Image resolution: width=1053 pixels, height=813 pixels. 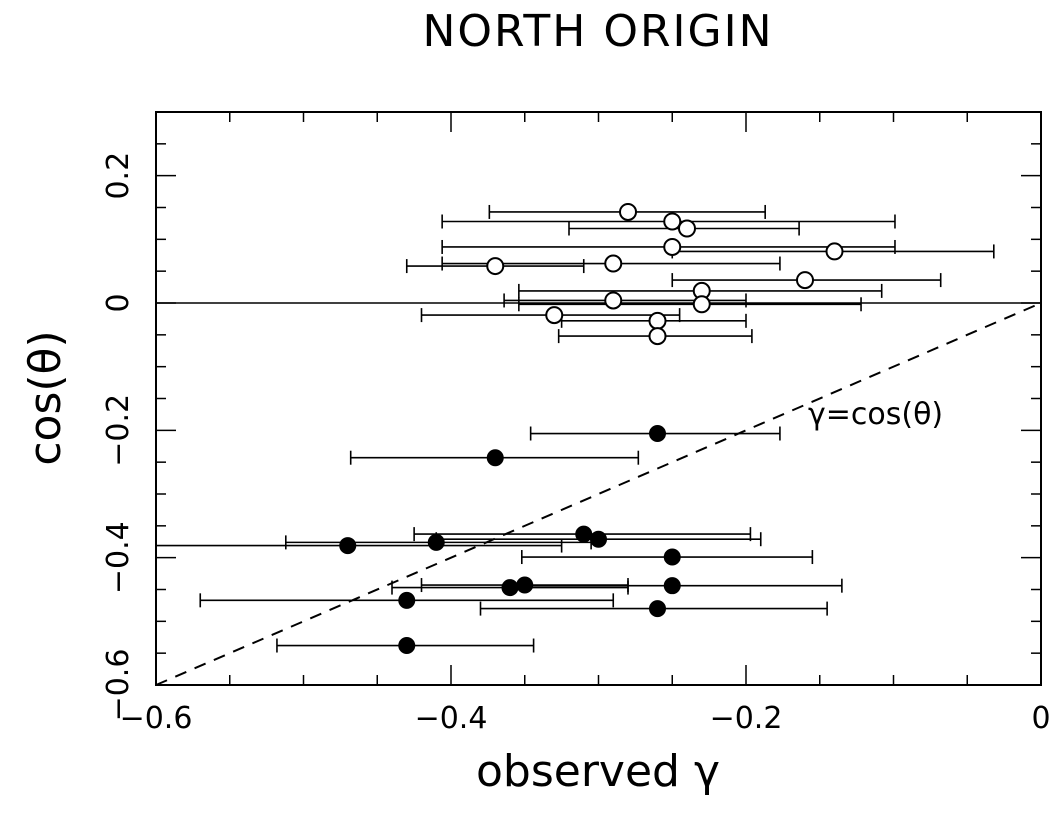 I want to click on y-tick-label: 0.2, so click(x=118, y=176).